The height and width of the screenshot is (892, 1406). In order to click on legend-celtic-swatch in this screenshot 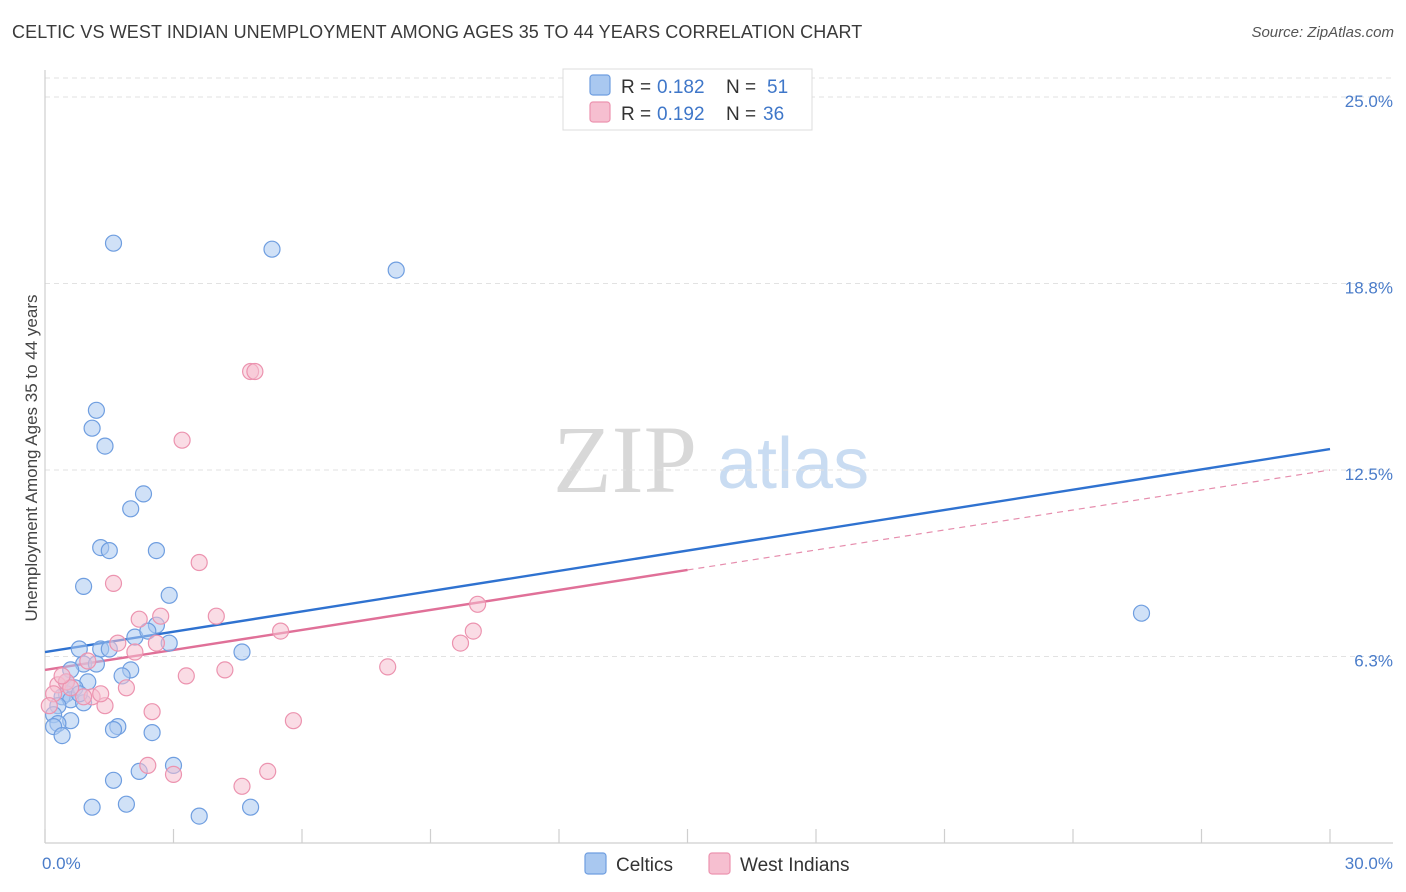, I will do `click(600, 85)`.